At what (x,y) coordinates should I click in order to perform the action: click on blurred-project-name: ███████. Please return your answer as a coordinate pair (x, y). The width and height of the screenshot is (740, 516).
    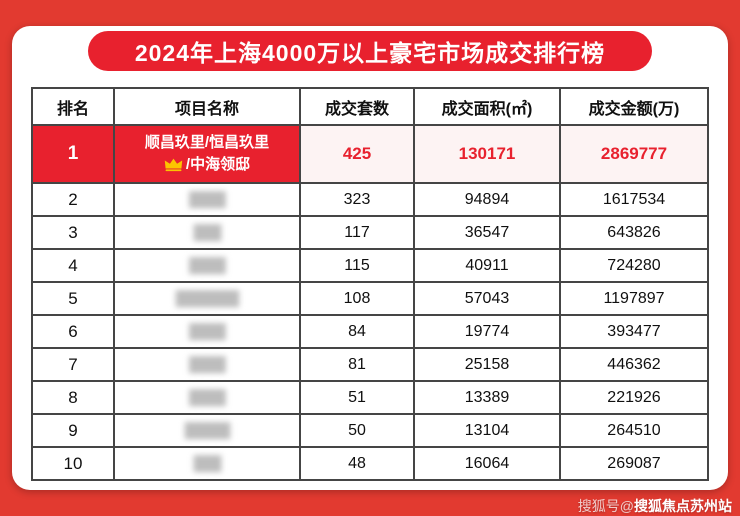
    Looking at the image, I should click on (207, 297).